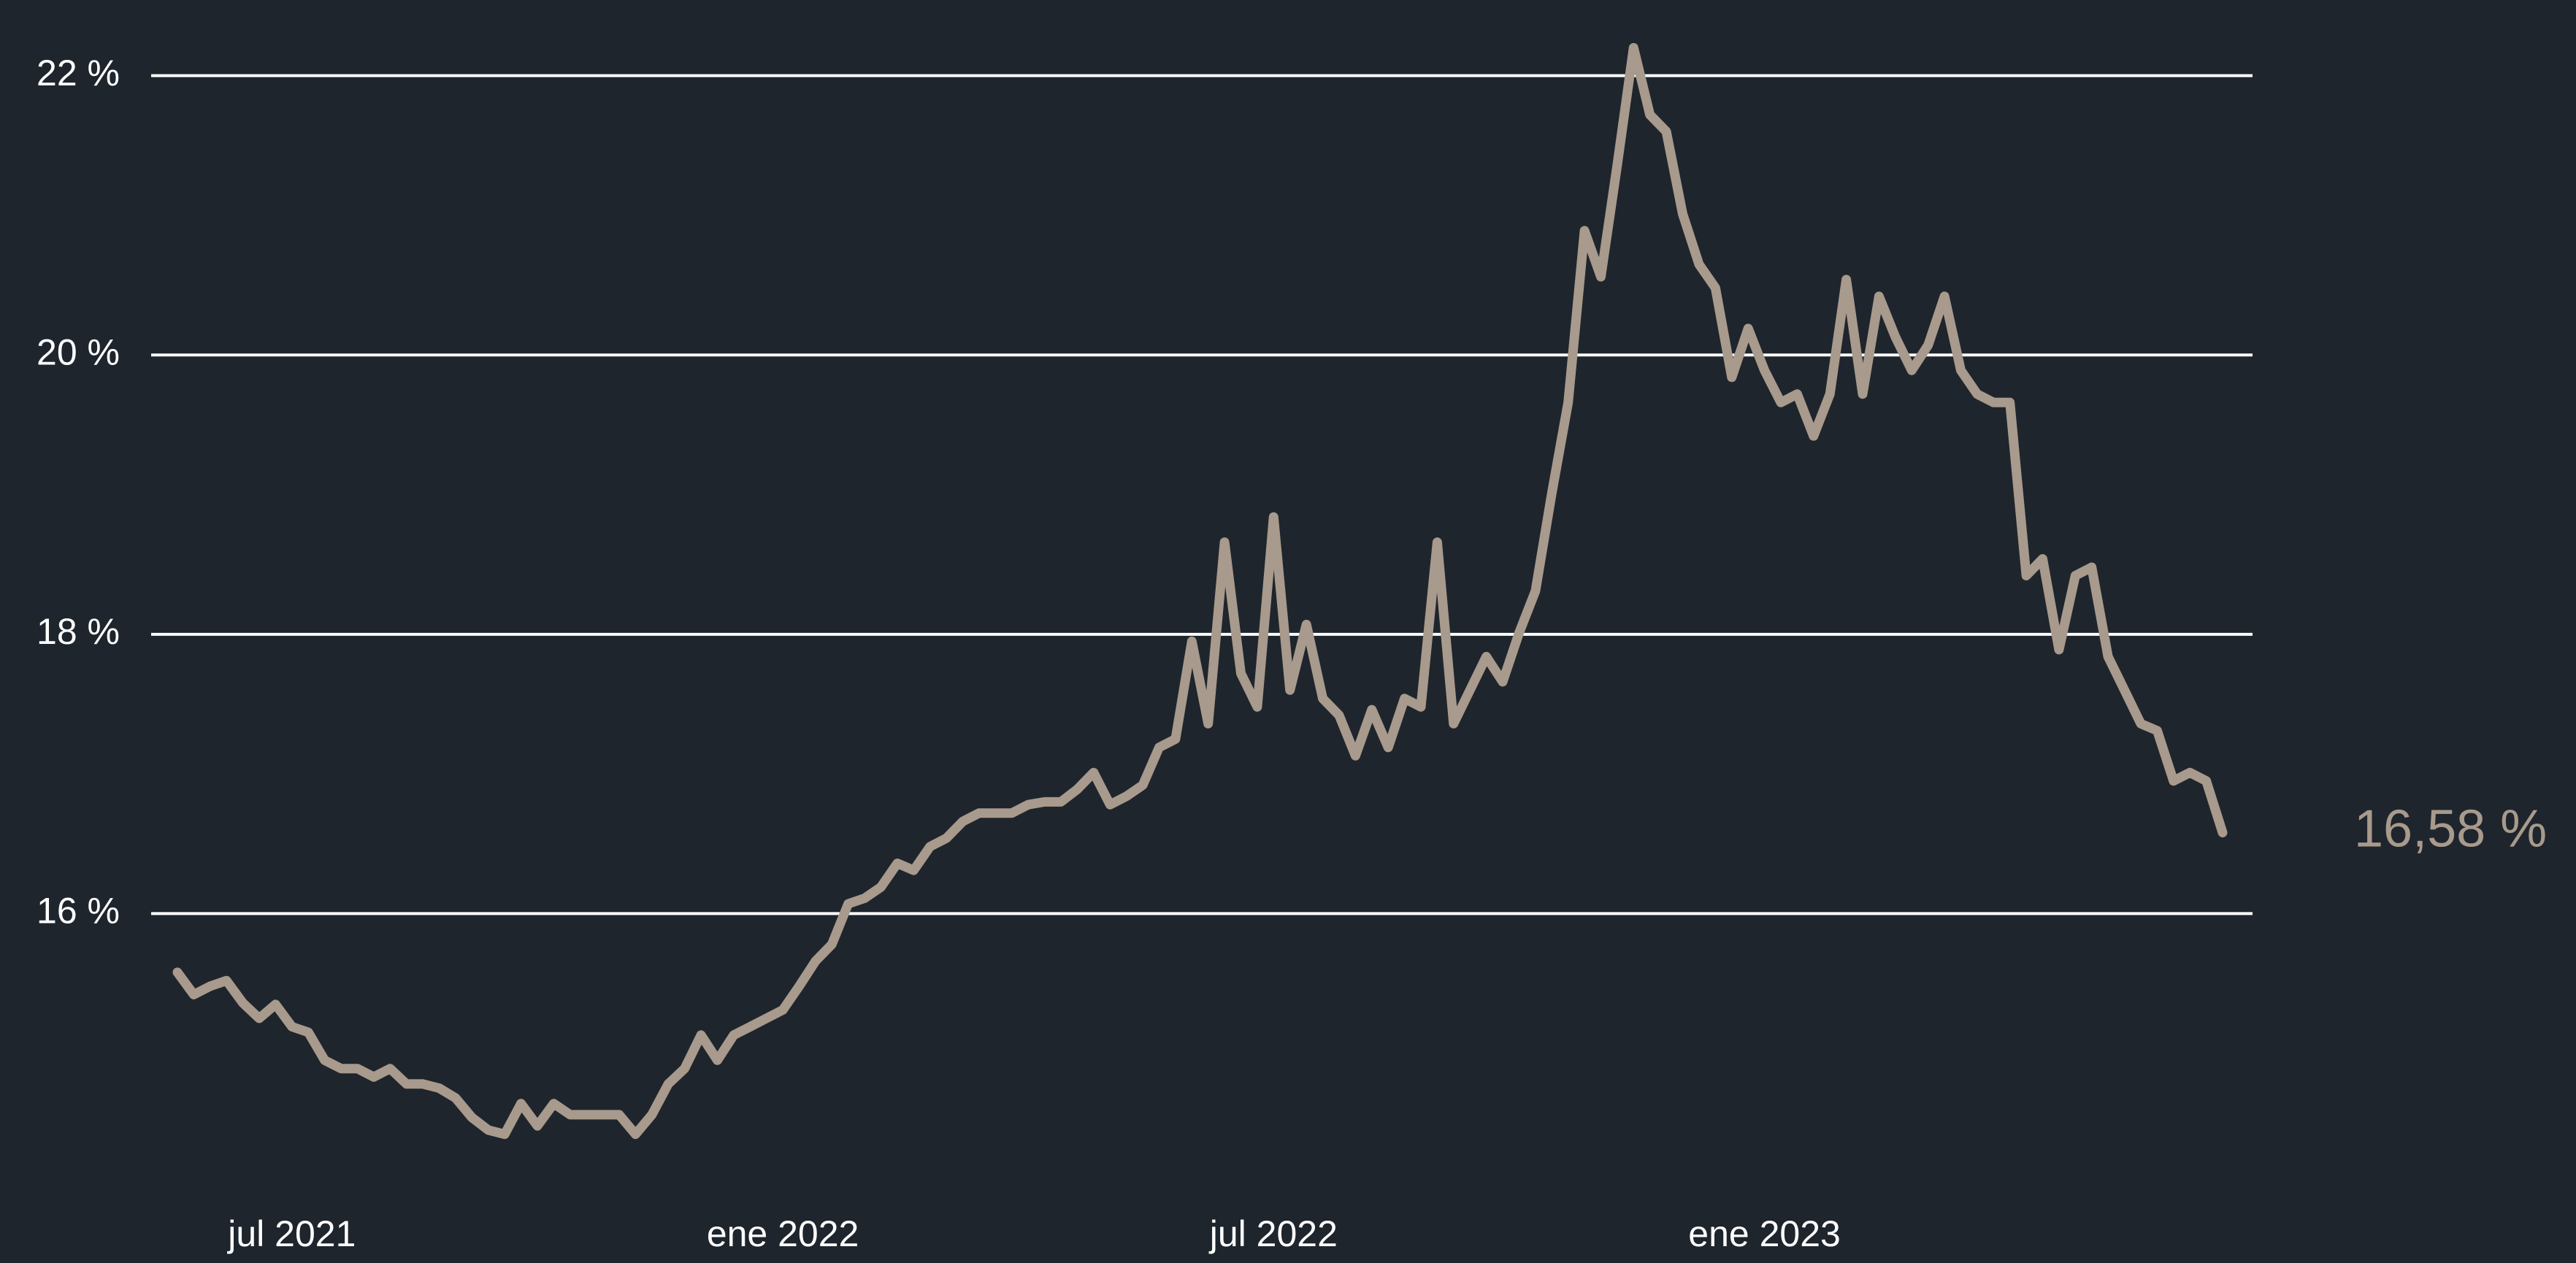 Image resolution: width=2576 pixels, height=1263 pixels. Describe the element at coordinates (291, 1234) in the screenshot. I see `x-tick-label: jul 2021` at that location.